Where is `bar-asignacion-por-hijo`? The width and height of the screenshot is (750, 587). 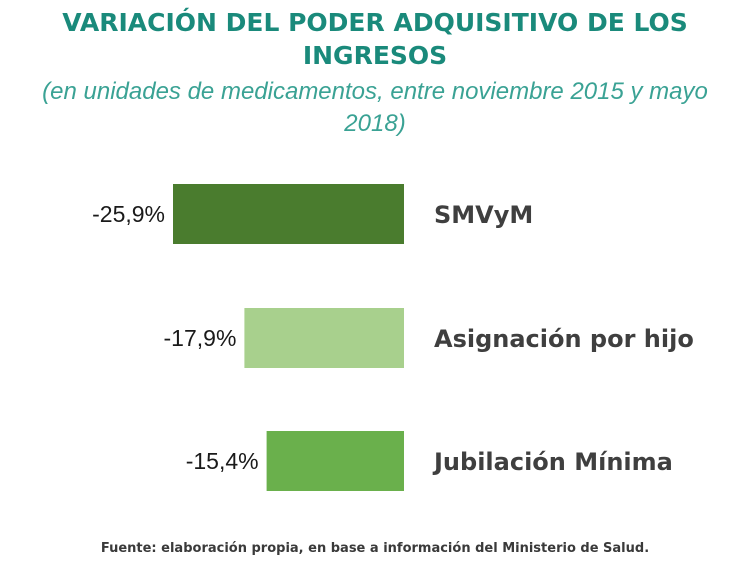
bar-asignacion-por-hijo is located at coordinates (324, 338).